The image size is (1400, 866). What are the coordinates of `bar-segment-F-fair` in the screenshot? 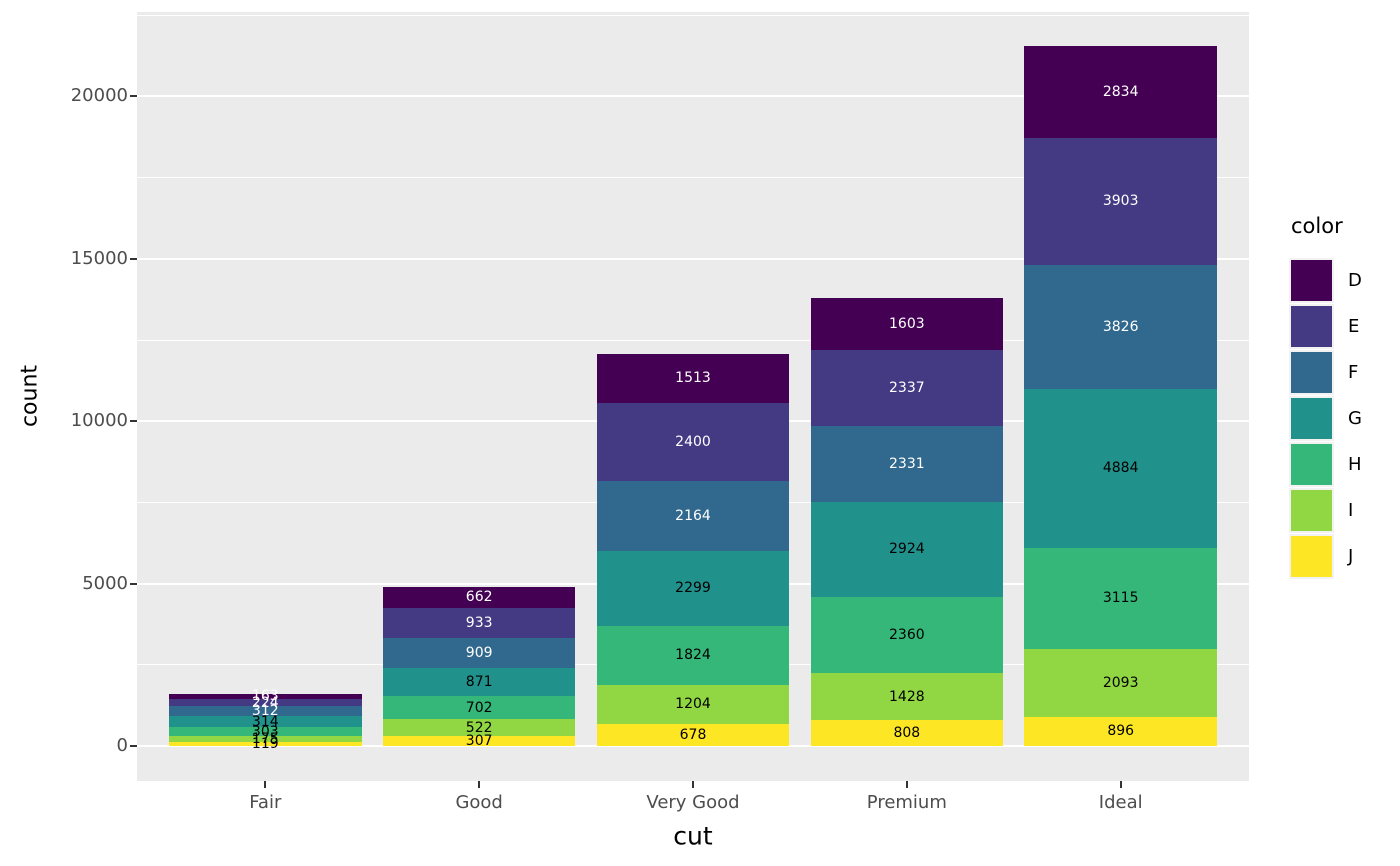 It's located at (265, 711).